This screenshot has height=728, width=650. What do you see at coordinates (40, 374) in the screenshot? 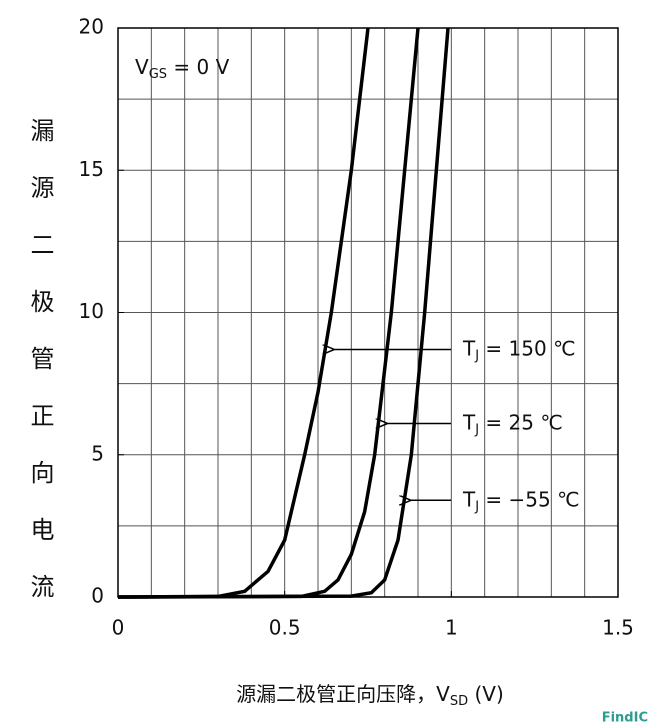
I see `y-axis-label: 漏源二极管正向电流` at bounding box center [40, 374].